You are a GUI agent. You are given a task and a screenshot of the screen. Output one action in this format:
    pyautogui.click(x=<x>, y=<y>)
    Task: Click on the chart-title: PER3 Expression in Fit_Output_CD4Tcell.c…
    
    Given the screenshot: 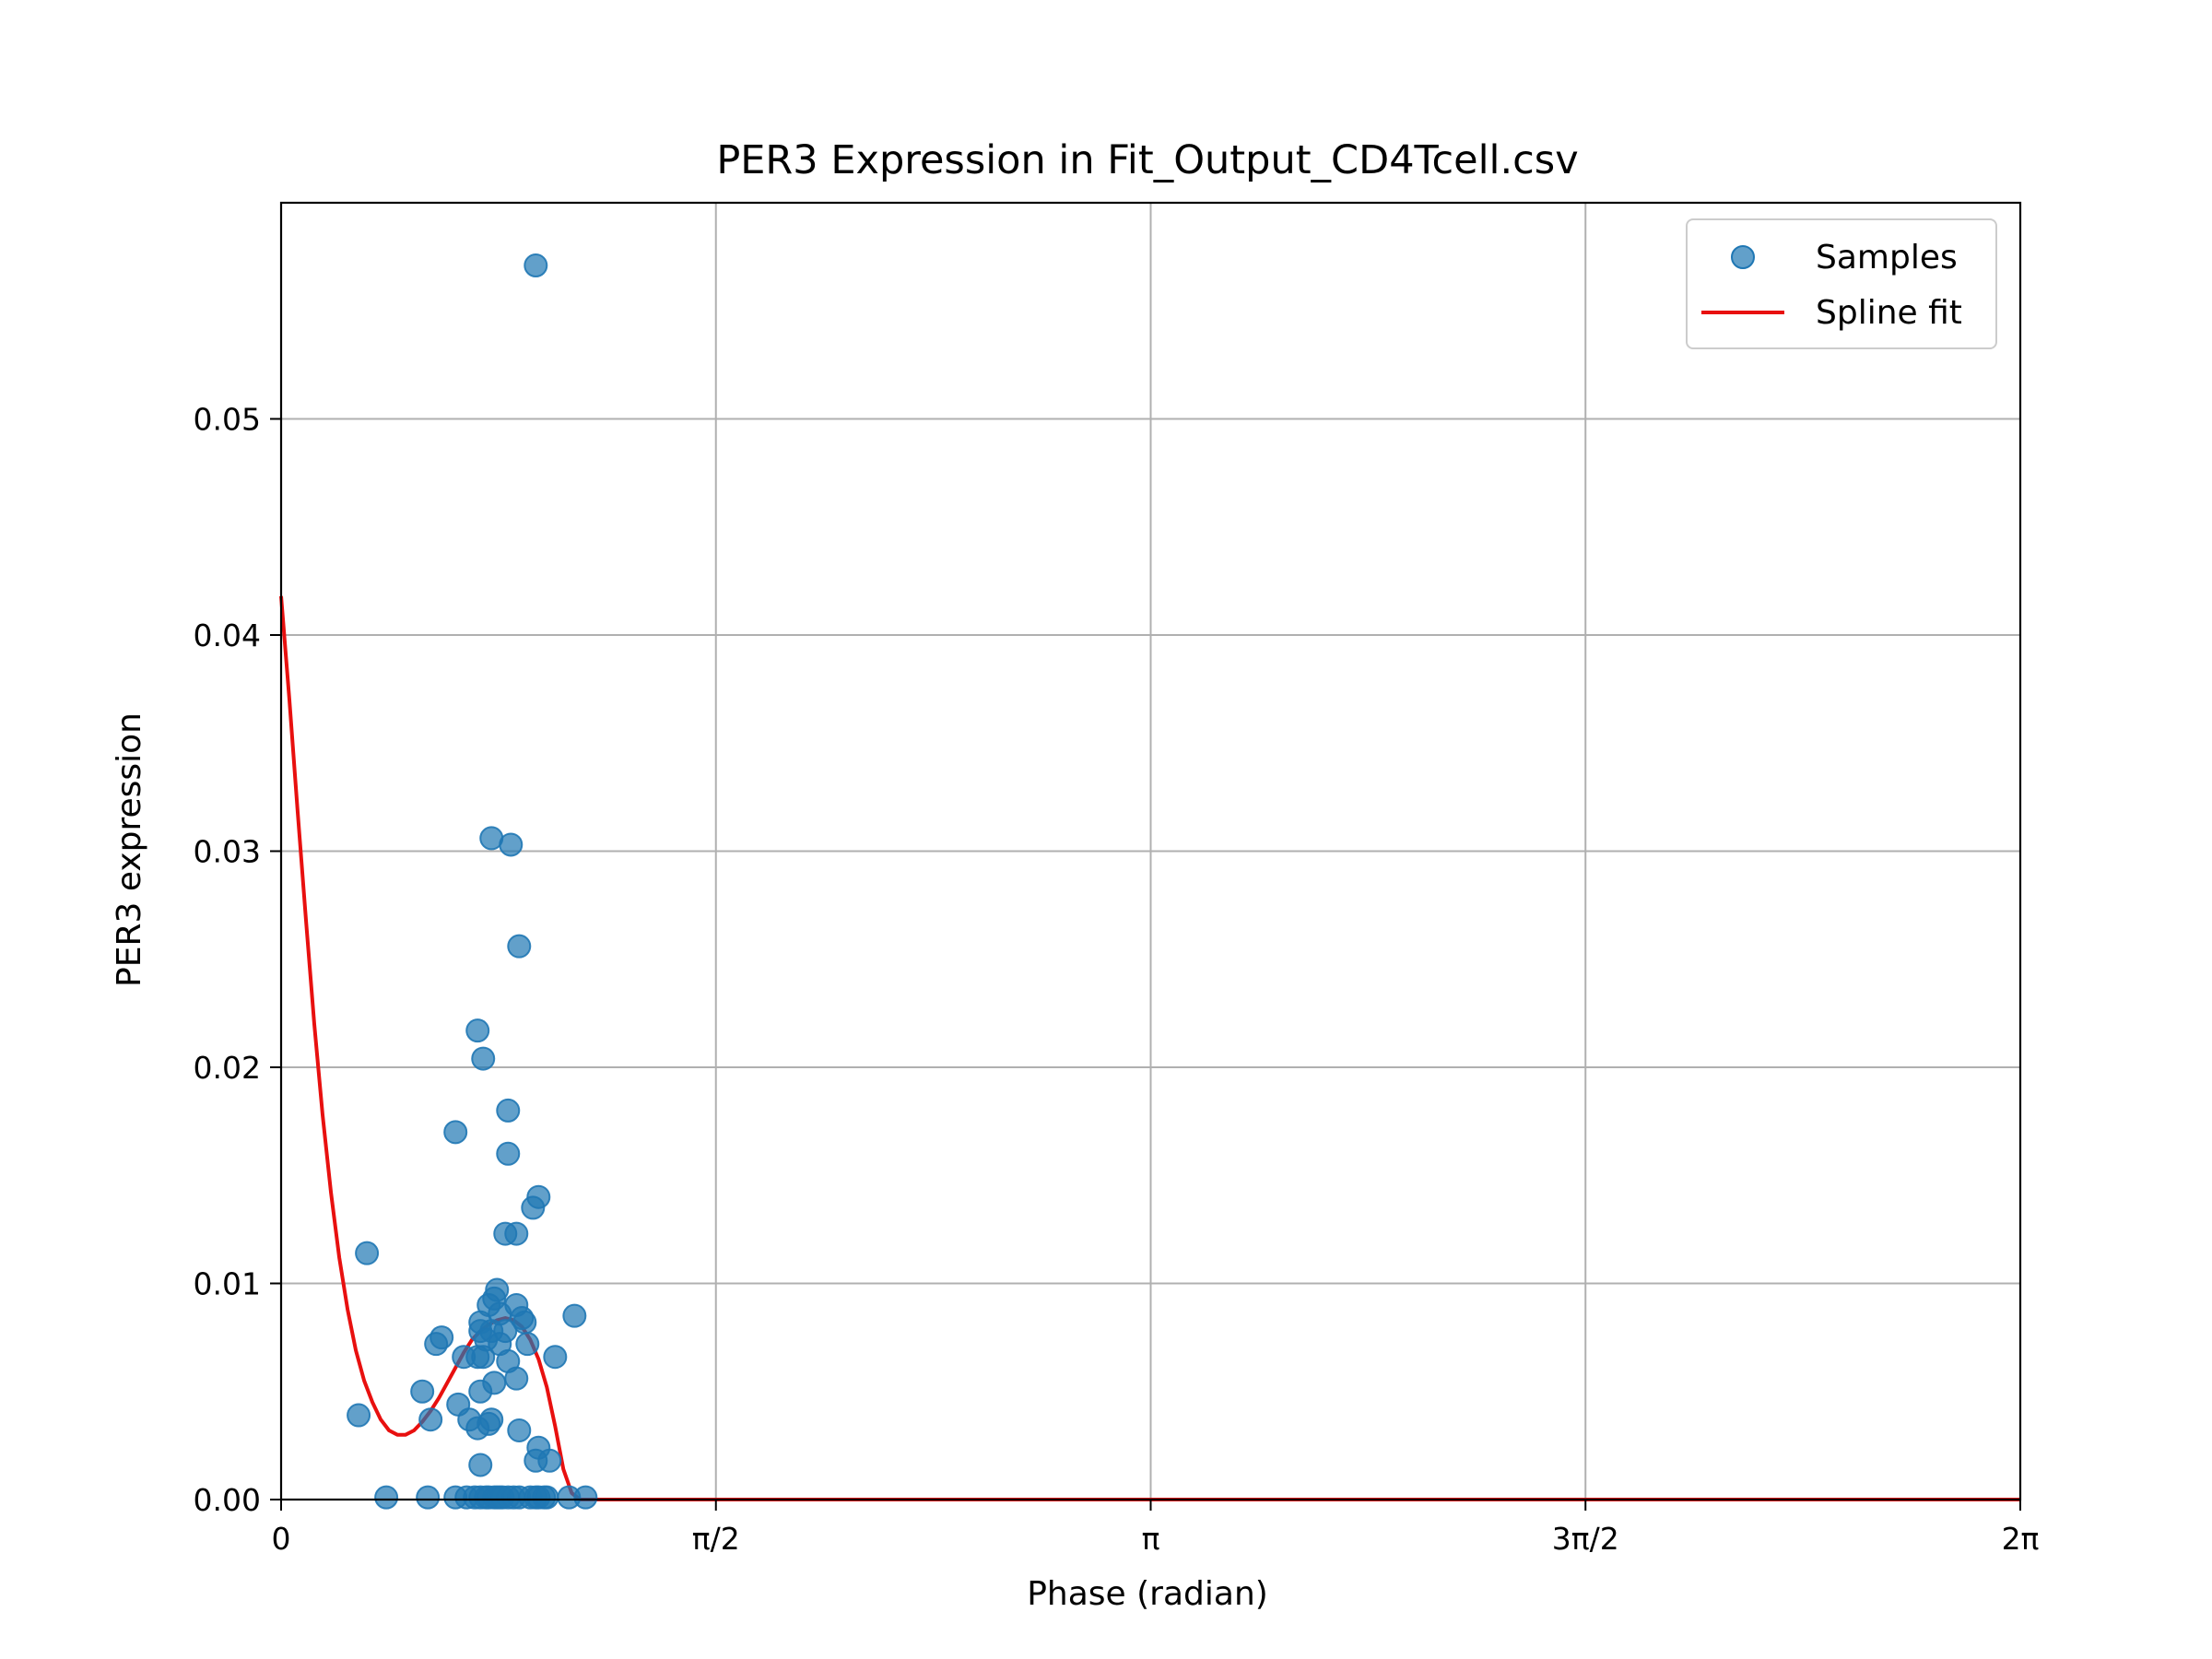 What is the action you would take?
    pyautogui.click(x=1147, y=160)
    